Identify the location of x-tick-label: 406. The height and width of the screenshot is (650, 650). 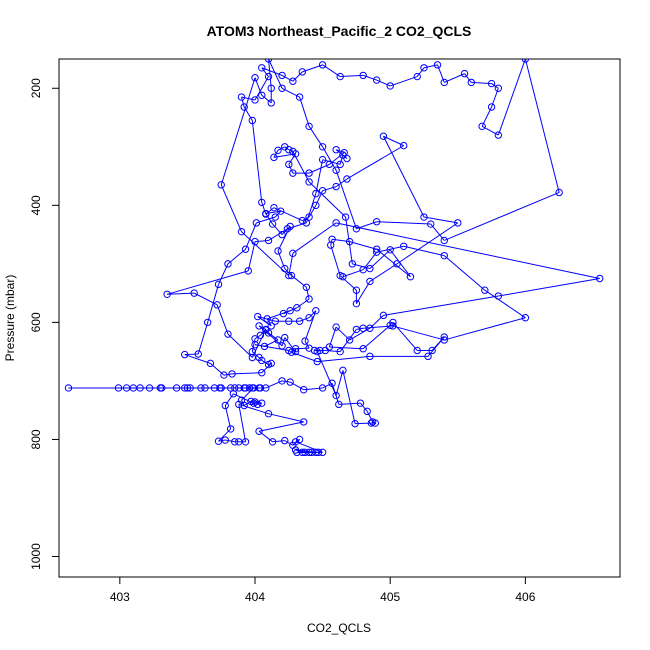
(525, 597).